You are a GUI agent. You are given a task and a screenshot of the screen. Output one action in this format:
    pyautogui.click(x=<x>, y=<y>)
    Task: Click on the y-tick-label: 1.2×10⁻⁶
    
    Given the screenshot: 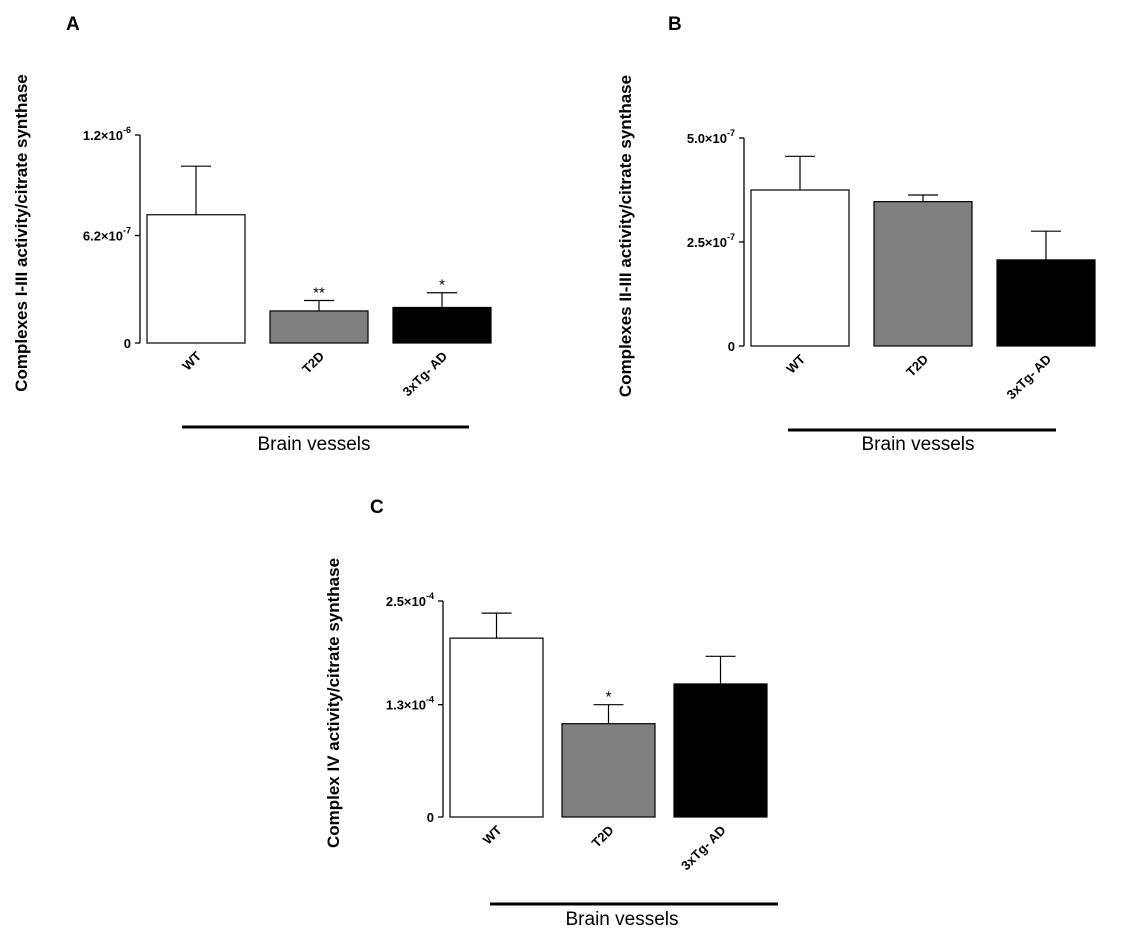 What is the action you would take?
    pyautogui.click(x=107, y=134)
    